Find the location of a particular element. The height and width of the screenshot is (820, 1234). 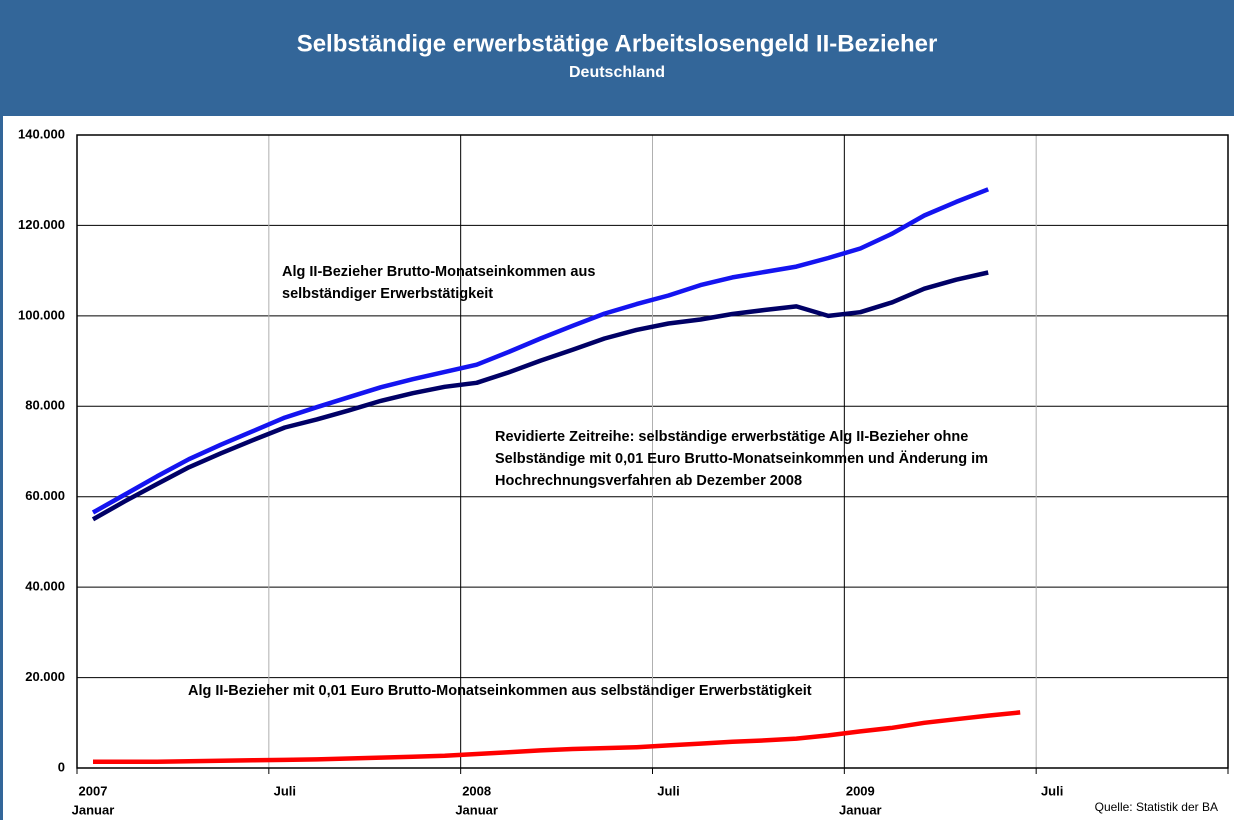

y-tick-label: 40.000 is located at coordinates (45, 586).